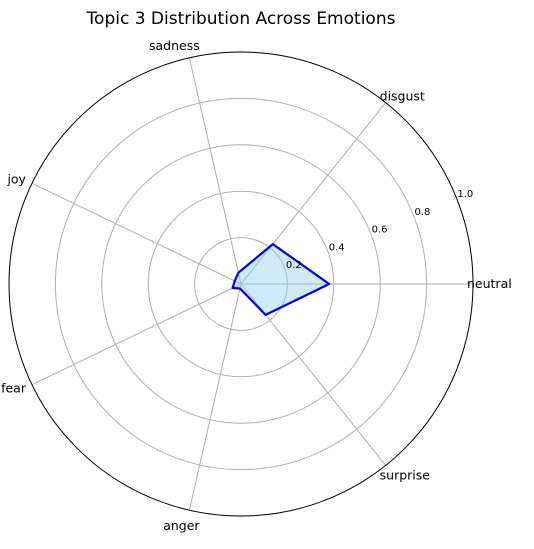  I want to click on category-label-surprise: surprise, so click(405, 474).